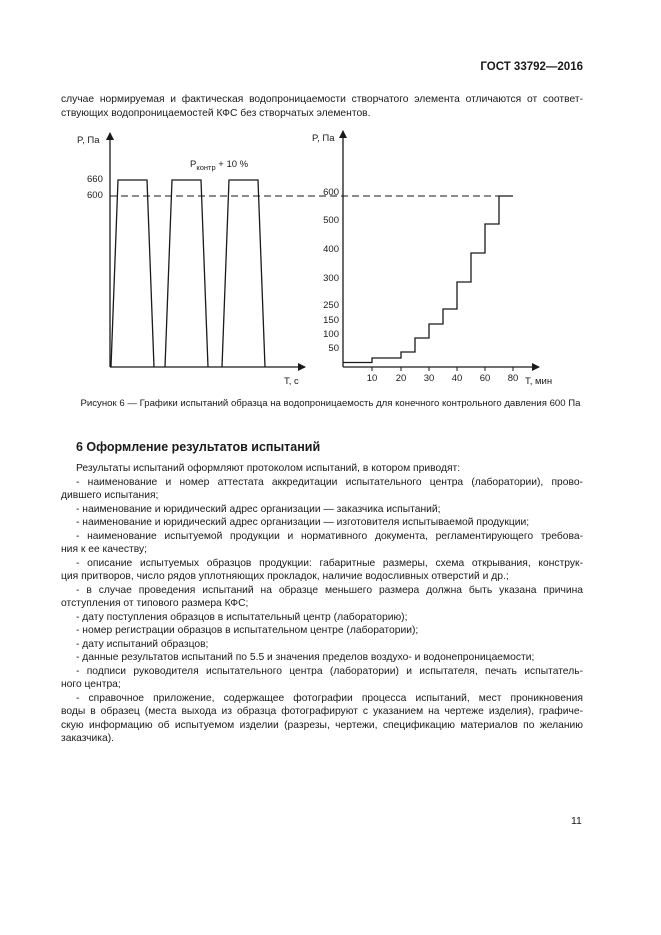 The height and width of the screenshot is (935, 661). Describe the element at coordinates (331, 249) in the screenshot. I see `y-tick-label: 400` at that location.